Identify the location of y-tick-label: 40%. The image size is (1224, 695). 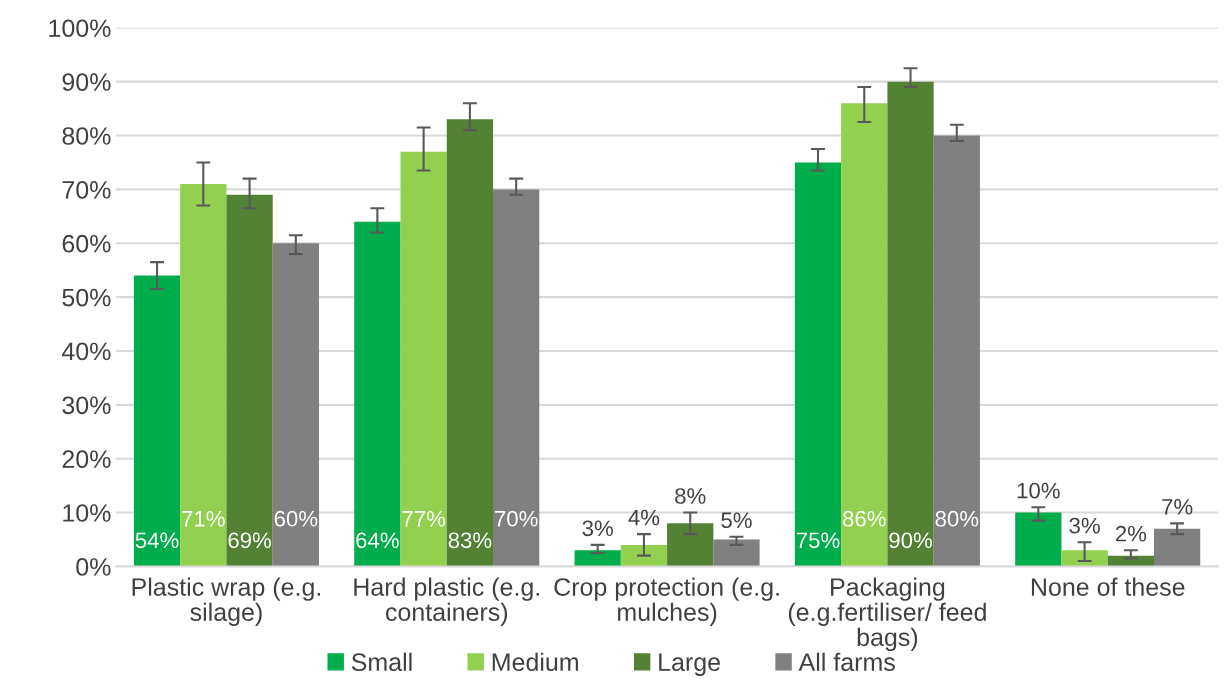
(86, 351).